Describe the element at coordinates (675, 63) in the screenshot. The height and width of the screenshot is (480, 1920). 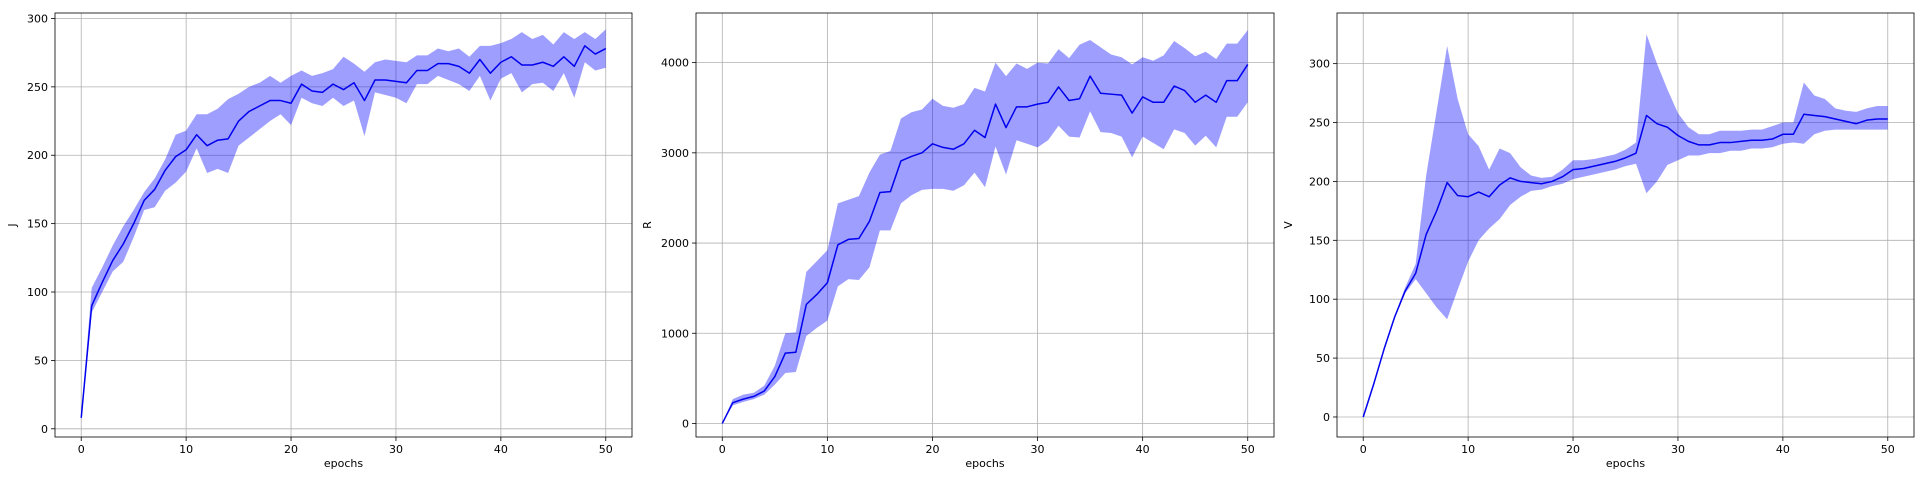
I see `y-tick-label: 4000` at that location.